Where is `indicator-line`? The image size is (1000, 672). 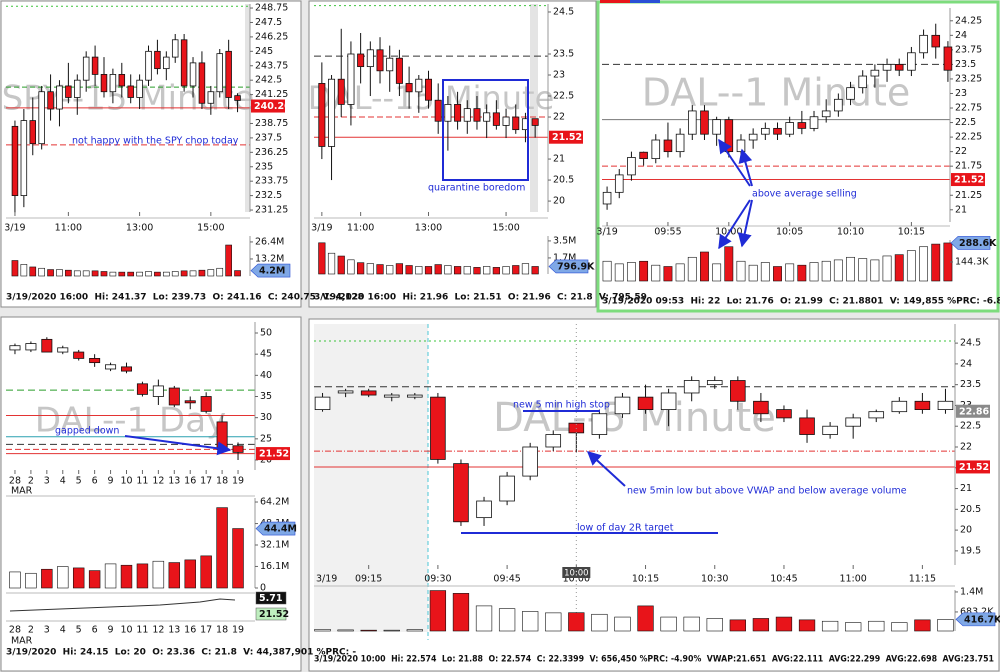 indicator-line is located at coordinates (122, 605).